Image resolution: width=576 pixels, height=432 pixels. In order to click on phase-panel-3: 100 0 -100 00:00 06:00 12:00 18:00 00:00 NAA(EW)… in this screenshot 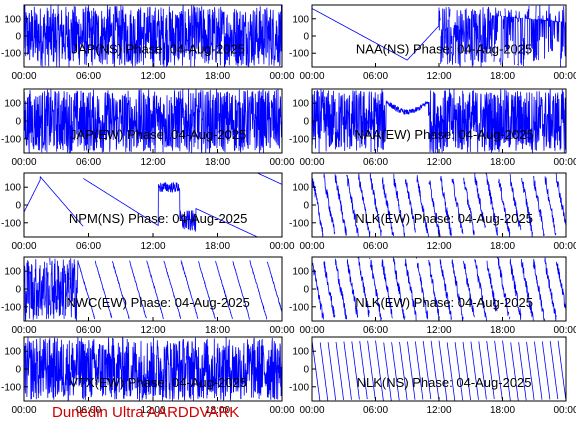, I will do `click(432, 128)`.